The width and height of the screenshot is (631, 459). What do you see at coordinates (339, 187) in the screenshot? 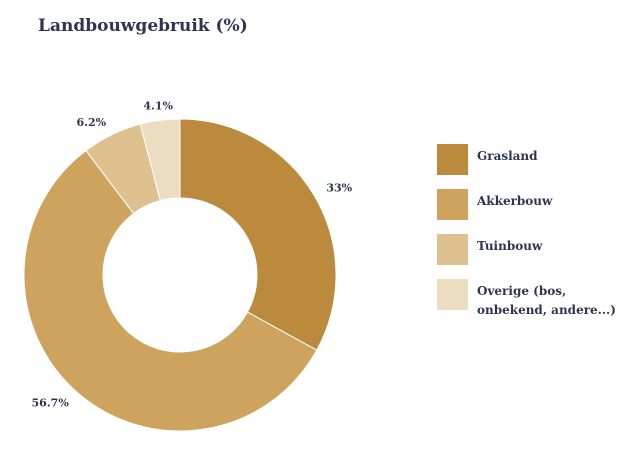
I see `slice-label-grasland: 33%` at bounding box center [339, 187].